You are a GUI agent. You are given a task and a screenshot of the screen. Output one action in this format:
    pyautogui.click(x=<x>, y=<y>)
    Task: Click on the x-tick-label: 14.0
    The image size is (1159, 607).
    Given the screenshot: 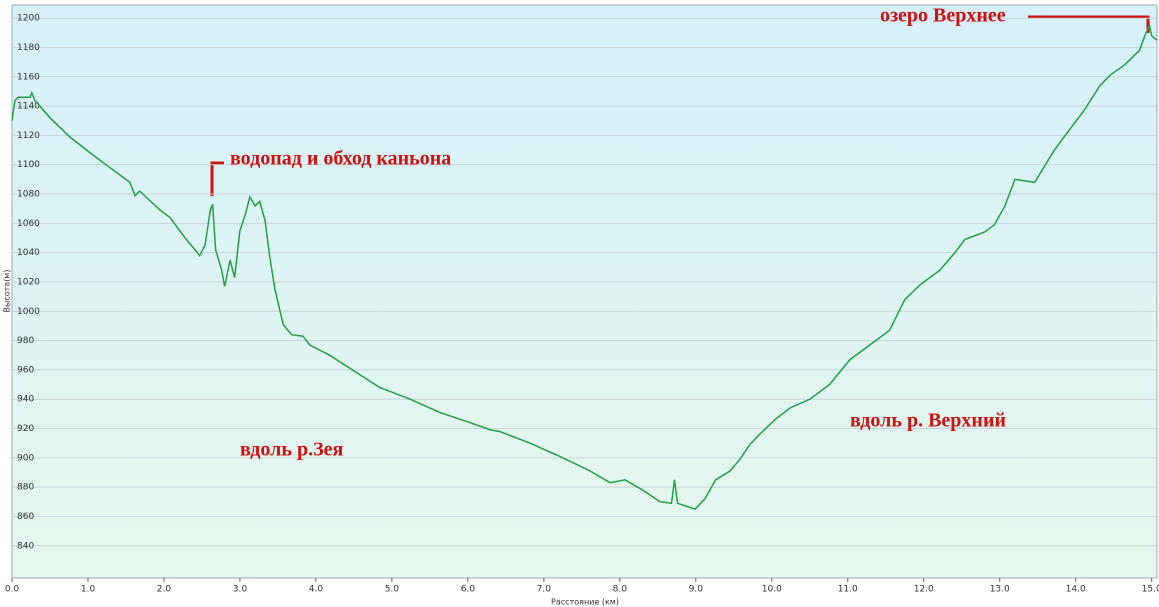 What is the action you would take?
    pyautogui.click(x=1076, y=590)
    